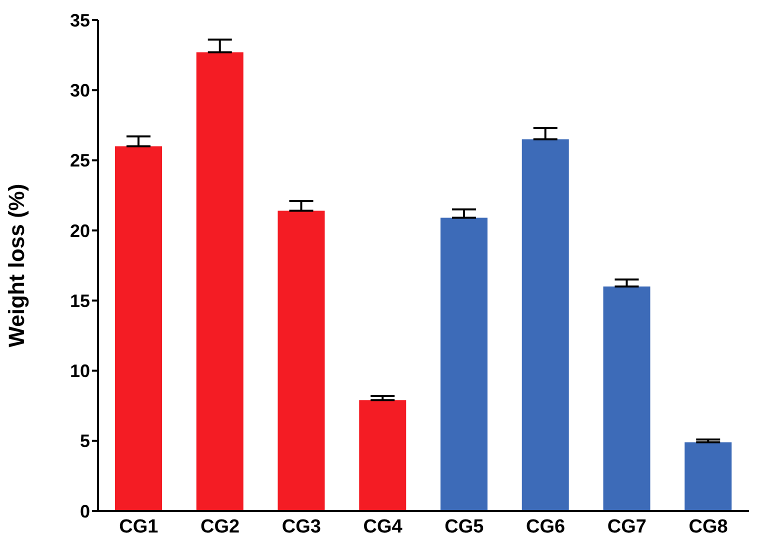  Describe the element at coordinates (708, 527) in the screenshot. I see `x-tick-label: CG8` at that location.